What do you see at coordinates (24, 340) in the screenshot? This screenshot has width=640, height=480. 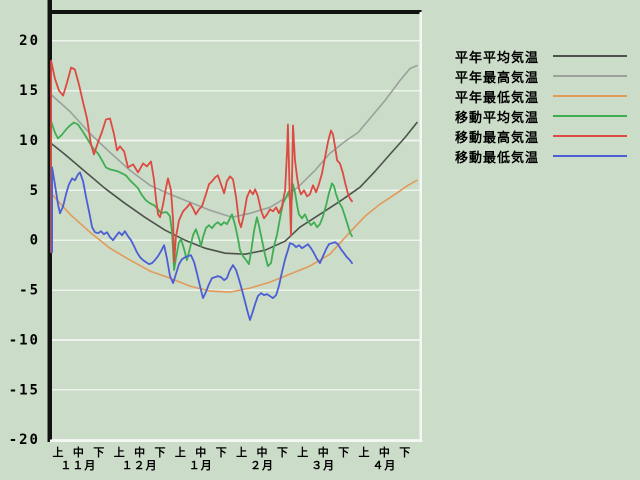 I see `y-axis-tick-label: -10` at bounding box center [24, 340].